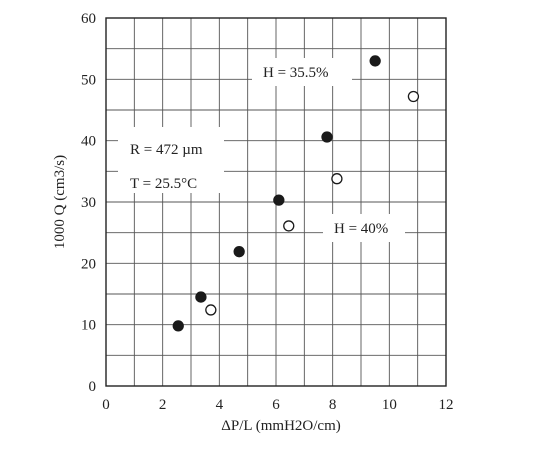 This screenshot has width=553, height=461. I want to click on y-tick-label: 30, so click(88, 203).